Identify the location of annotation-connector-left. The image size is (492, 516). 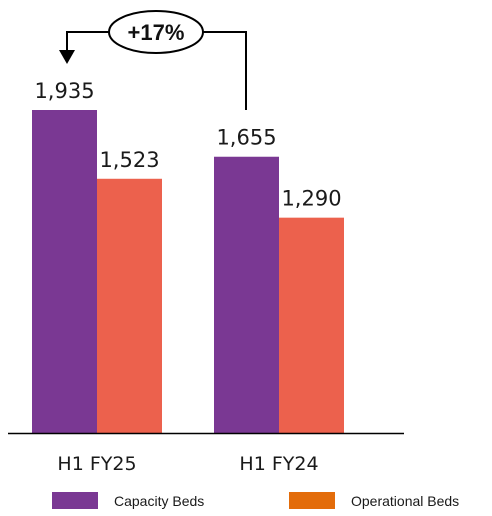
(88, 40).